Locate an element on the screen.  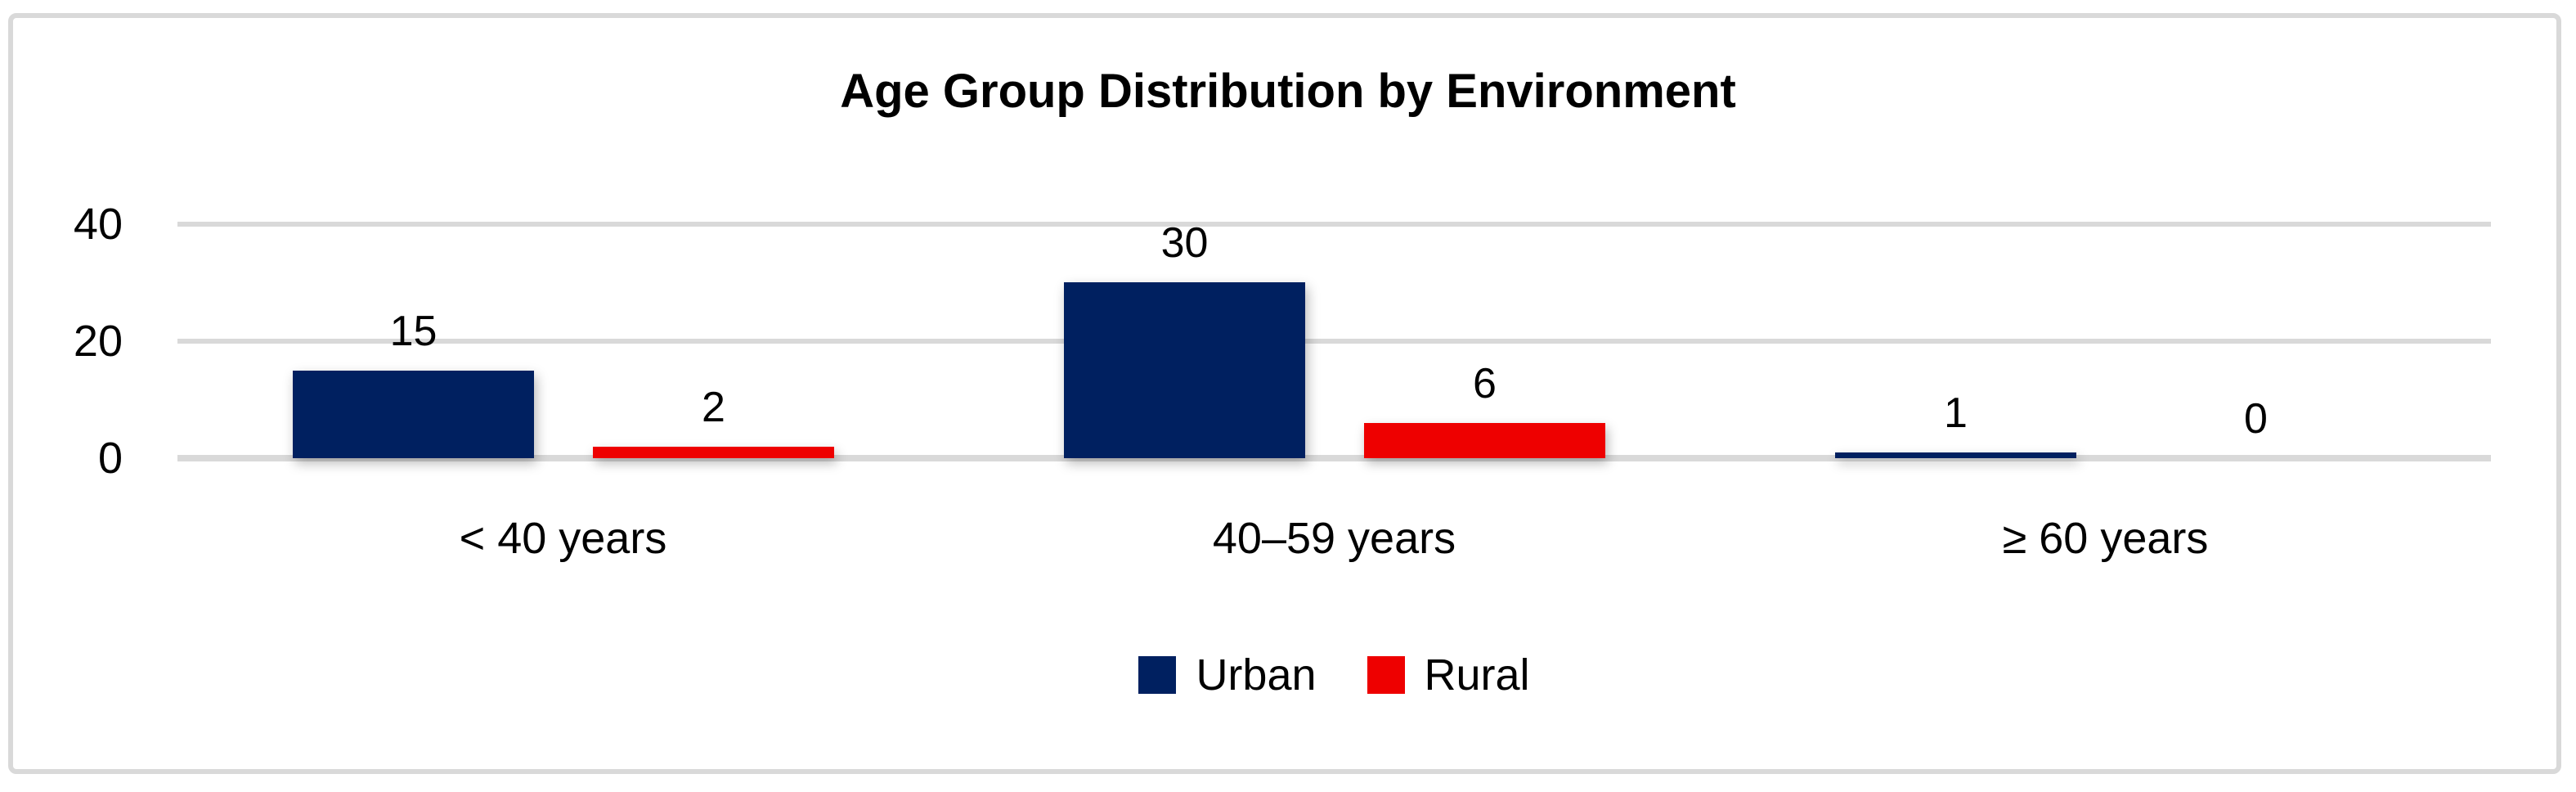
chart-title: Age Group Distribution by Environment is located at coordinates (1288, 92).